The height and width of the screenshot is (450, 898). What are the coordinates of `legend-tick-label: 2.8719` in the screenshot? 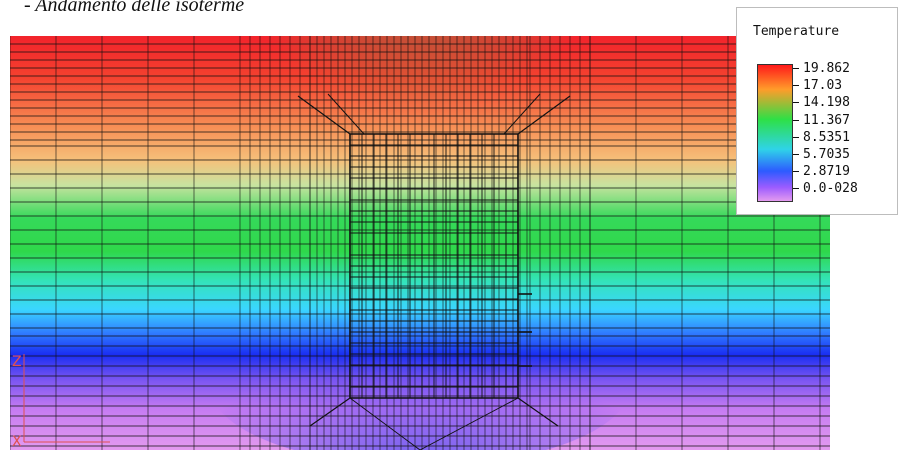 It's located at (826, 172).